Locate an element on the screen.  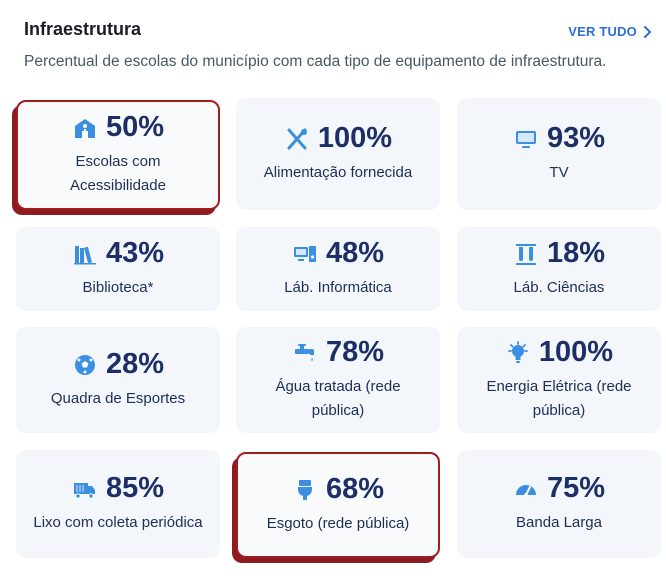
card-value: 68% is located at coordinates (355, 489).